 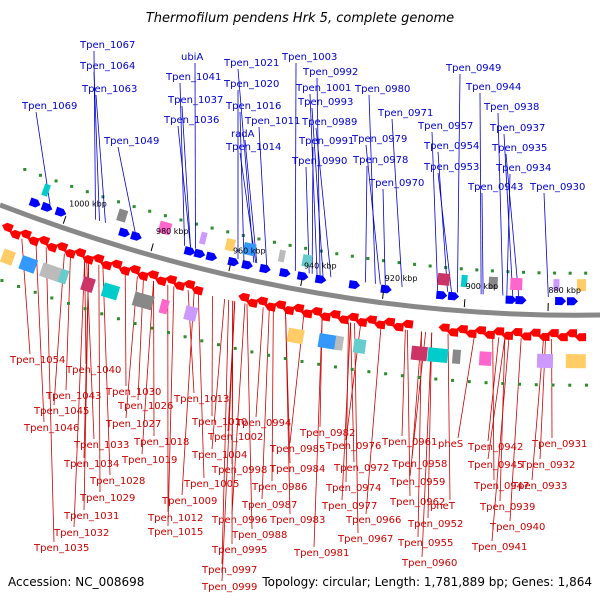 I want to click on gene-label: Tpen_1026, so click(x=145, y=406).